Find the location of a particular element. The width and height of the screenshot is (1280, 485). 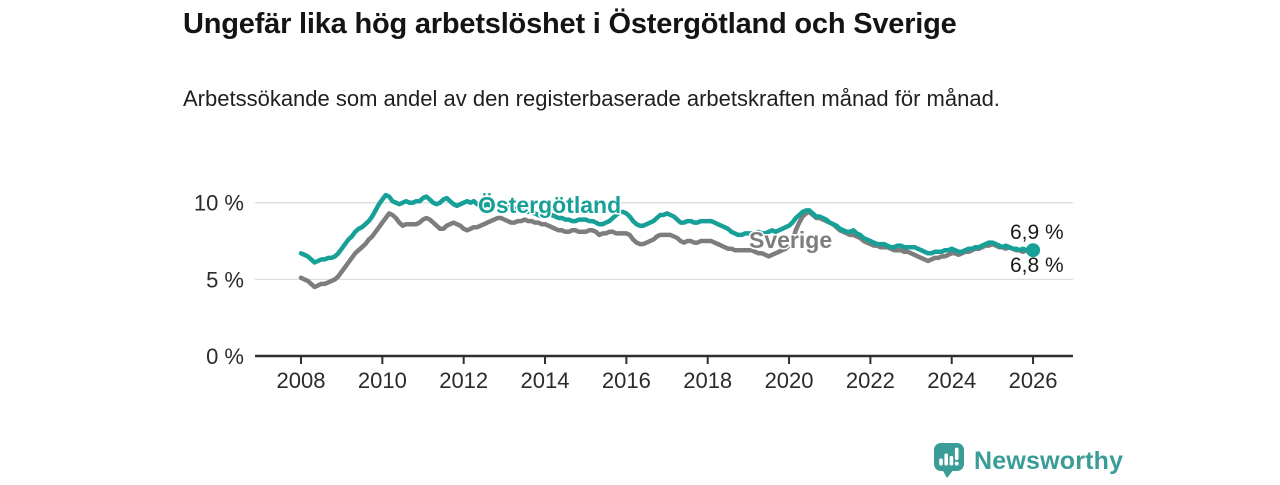

end-value-label-sverige: 6,8 % is located at coordinates (1037, 265).